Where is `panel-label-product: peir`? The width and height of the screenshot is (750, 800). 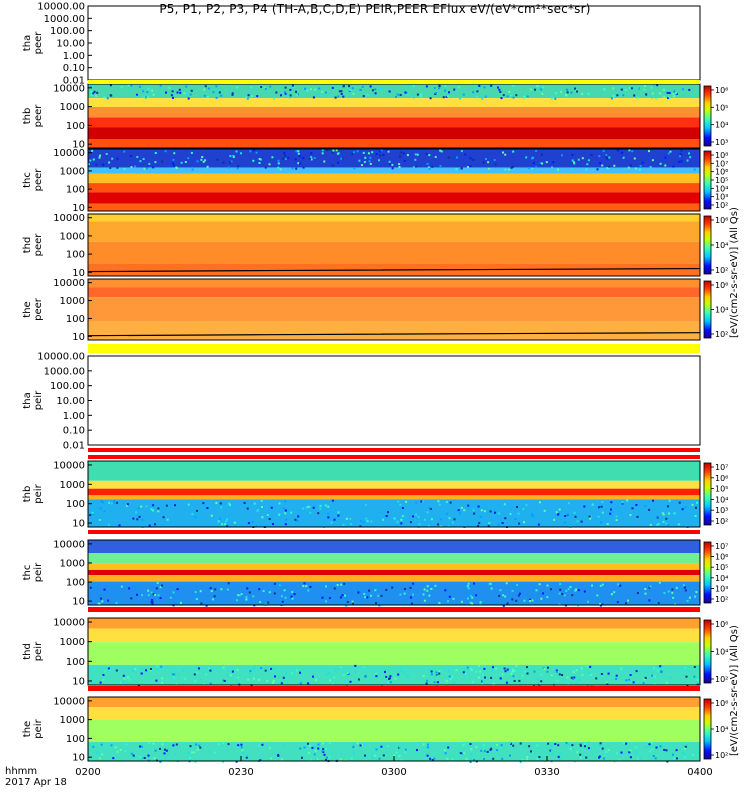 panel-label-product: peir is located at coordinates (38, 400).